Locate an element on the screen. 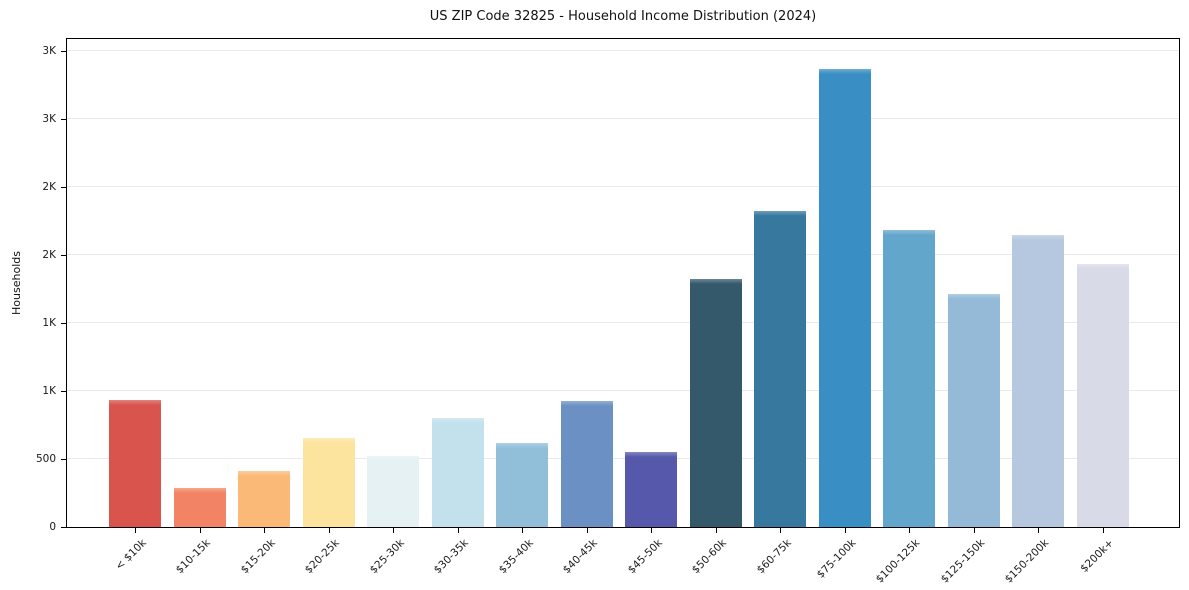  x-tick-label: $200k+ is located at coordinates (1037, 556).